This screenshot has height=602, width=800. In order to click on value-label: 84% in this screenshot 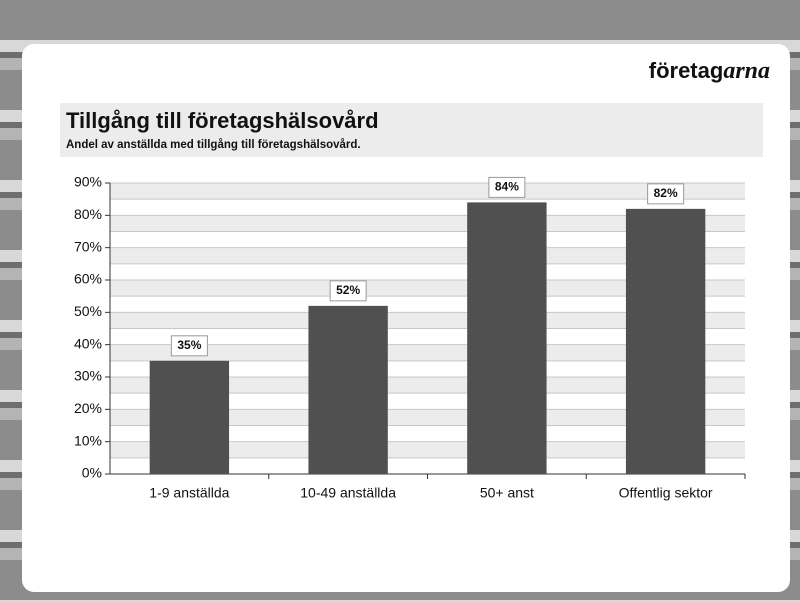, I will do `click(507, 187)`.